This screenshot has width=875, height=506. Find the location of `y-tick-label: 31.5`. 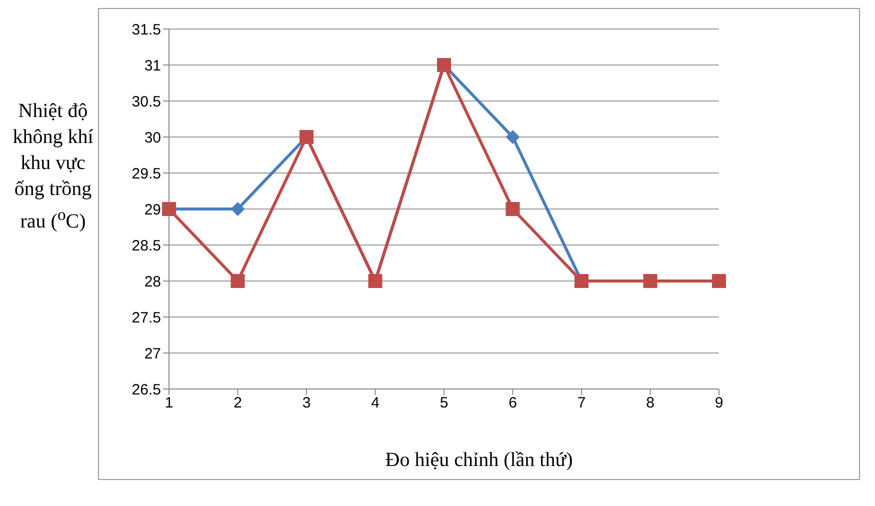

y-tick-label: 31.5 is located at coordinates (146, 29).